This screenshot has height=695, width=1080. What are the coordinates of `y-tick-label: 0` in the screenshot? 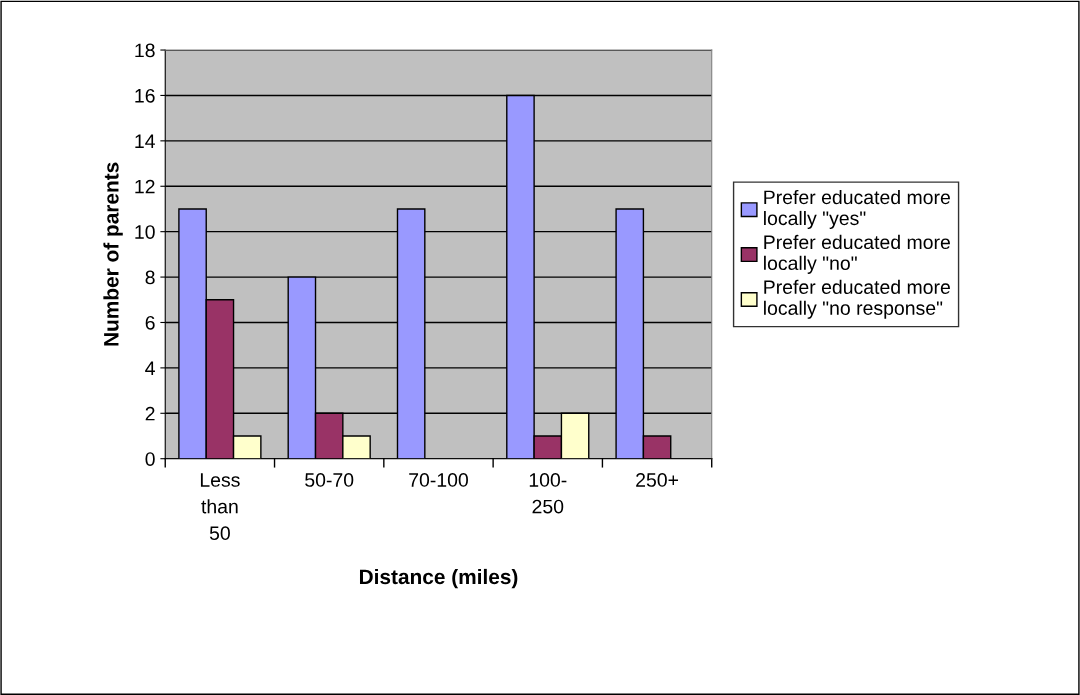 It's located at (150, 459).